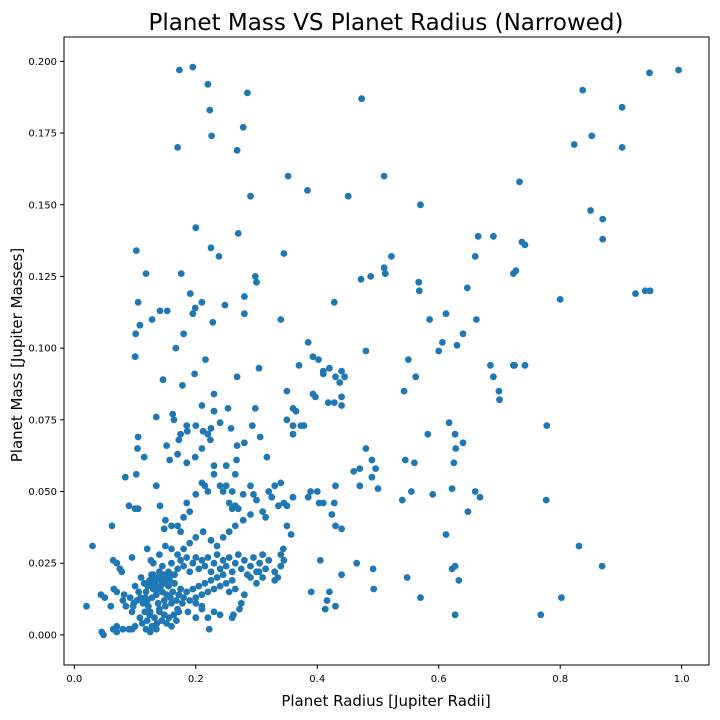 This screenshot has height=720, width=720. Describe the element at coordinates (17, 355) in the screenshot. I see `y-axis-label: Planet Mass [Jupiter Masses]` at that location.